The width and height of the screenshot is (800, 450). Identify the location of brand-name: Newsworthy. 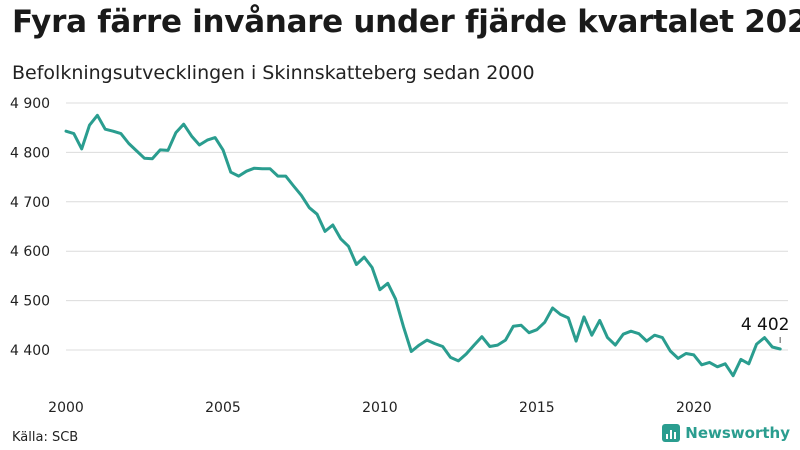
(737, 433).